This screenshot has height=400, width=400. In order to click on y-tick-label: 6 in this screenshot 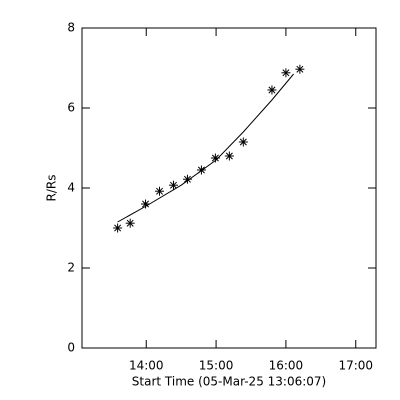, I will do `click(71, 108)`.